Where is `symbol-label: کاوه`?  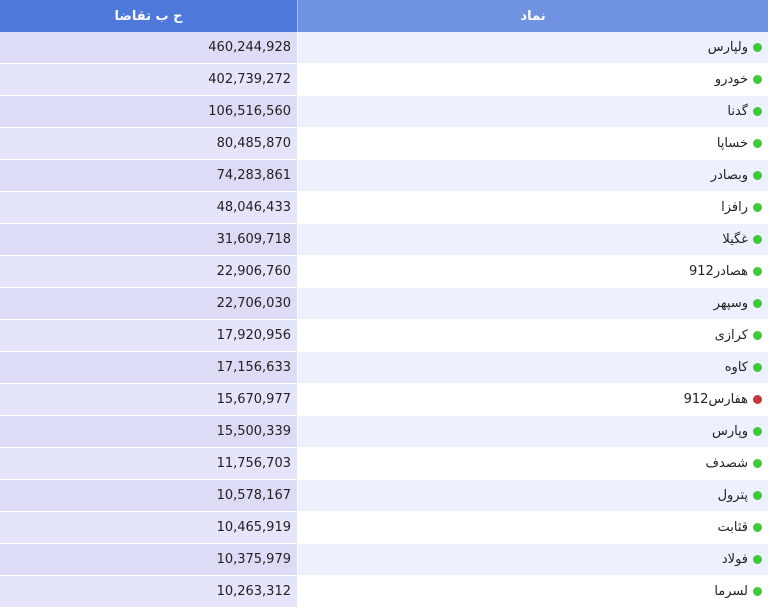
symbol-label: کاوه is located at coordinates (736, 367).